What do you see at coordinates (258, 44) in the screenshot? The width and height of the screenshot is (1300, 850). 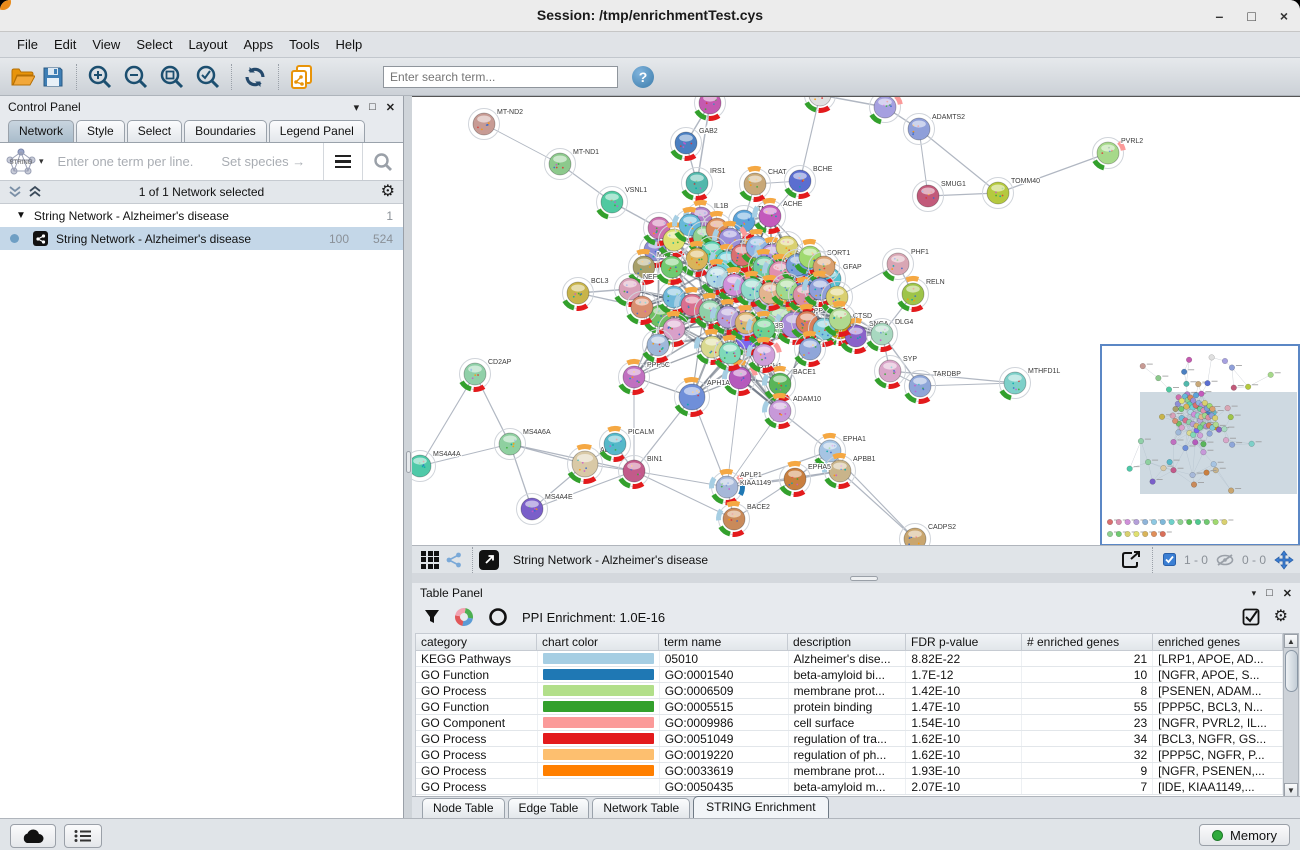 I see `menu-apps: Apps` at bounding box center [258, 44].